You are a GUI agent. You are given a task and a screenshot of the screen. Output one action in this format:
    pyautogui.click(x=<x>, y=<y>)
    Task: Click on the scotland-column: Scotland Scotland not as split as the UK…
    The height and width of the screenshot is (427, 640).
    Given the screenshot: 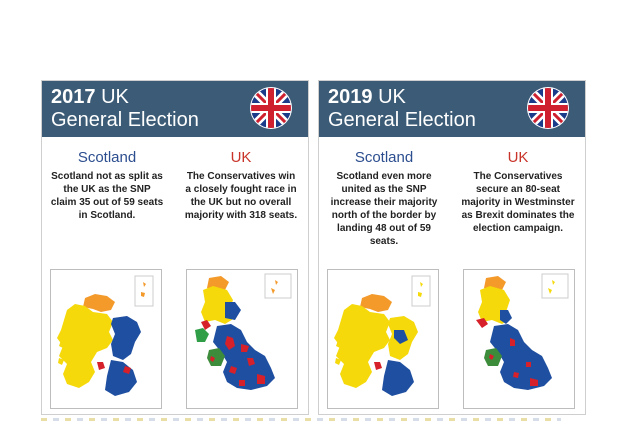 What is the action you would take?
    pyautogui.click(x=107, y=185)
    